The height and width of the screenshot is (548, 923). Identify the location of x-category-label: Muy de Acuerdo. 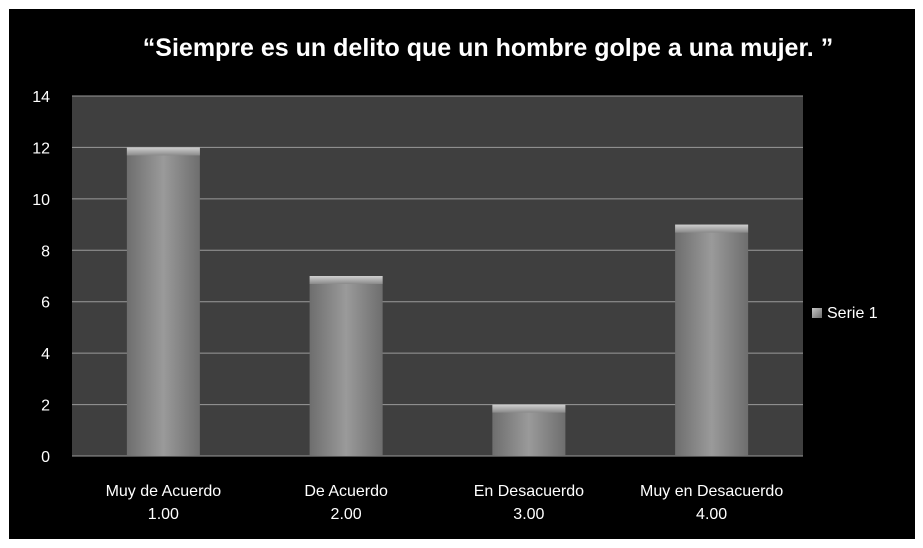
(164, 491).